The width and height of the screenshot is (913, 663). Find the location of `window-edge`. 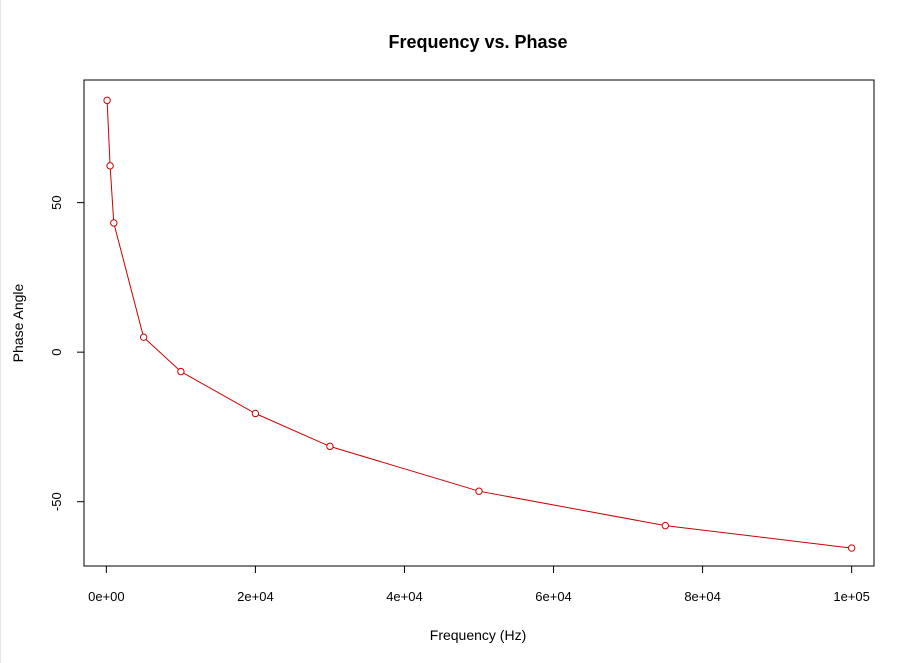

window-edge is located at coordinates (0, 331).